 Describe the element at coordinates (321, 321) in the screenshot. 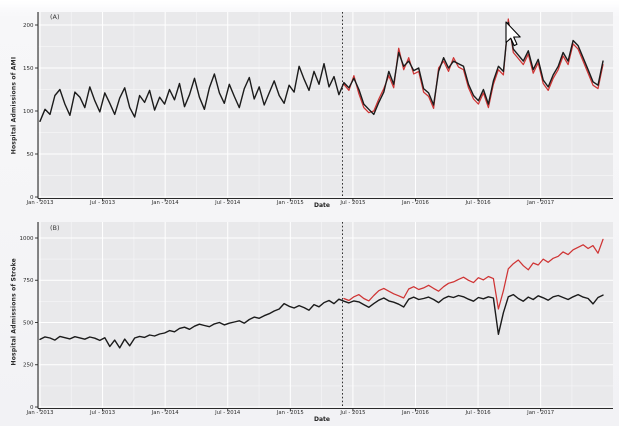

I see `observed-line` at that location.